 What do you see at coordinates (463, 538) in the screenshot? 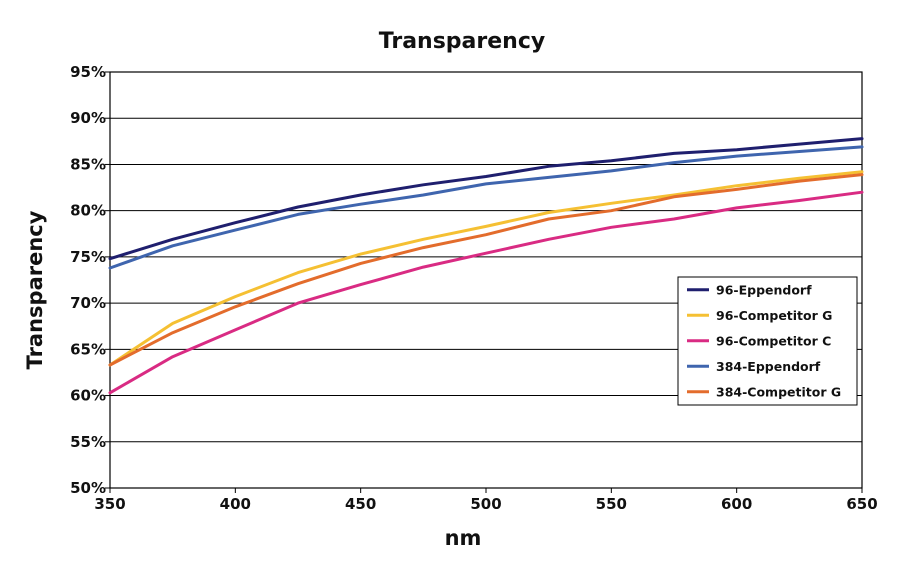
I see `x-axis-label: nm` at bounding box center [463, 538].